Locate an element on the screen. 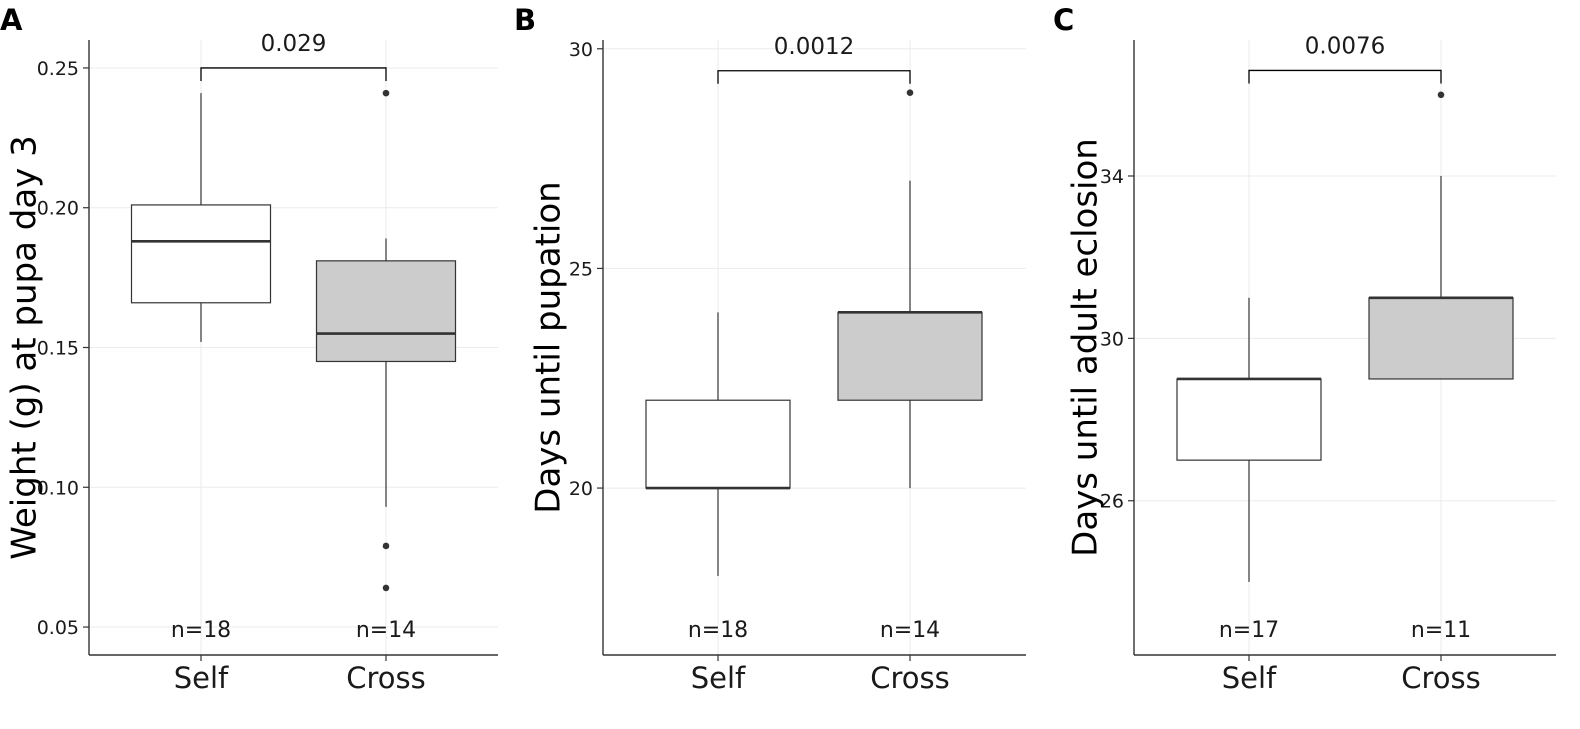  p-value-label: 0.029 is located at coordinates (294, 44).